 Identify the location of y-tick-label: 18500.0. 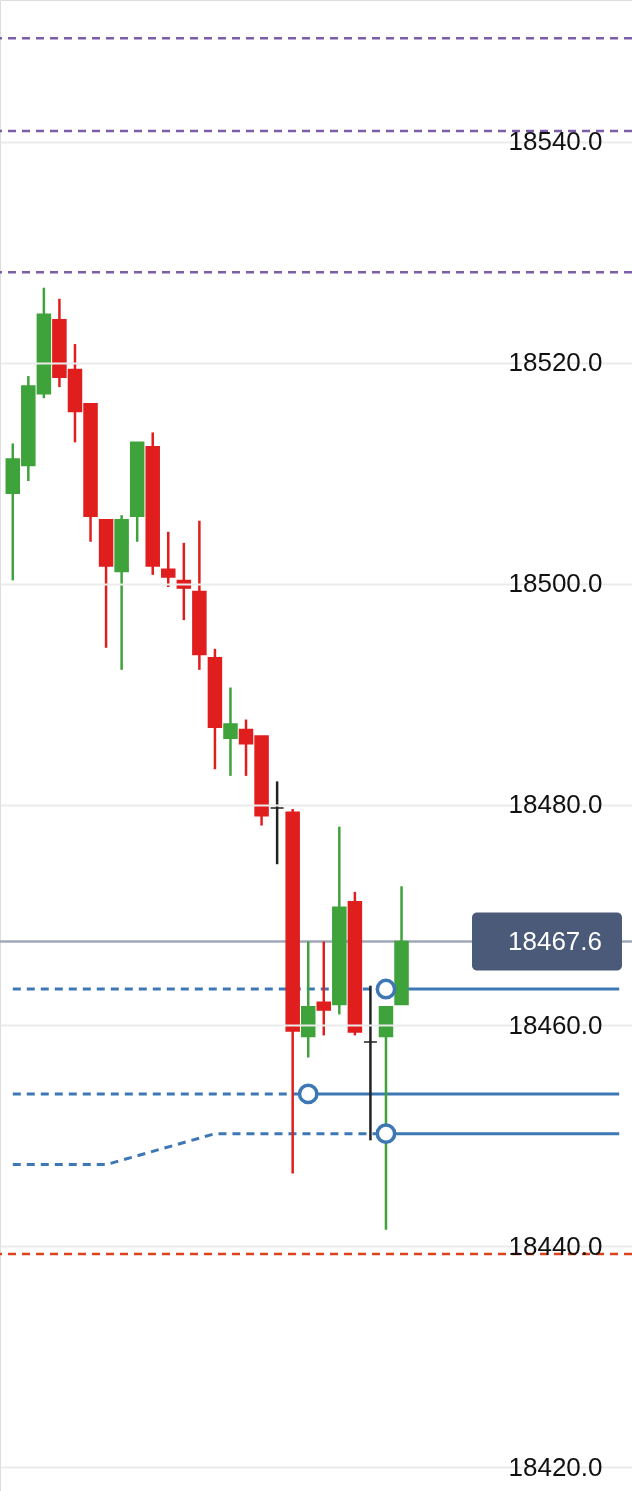
(555, 583).